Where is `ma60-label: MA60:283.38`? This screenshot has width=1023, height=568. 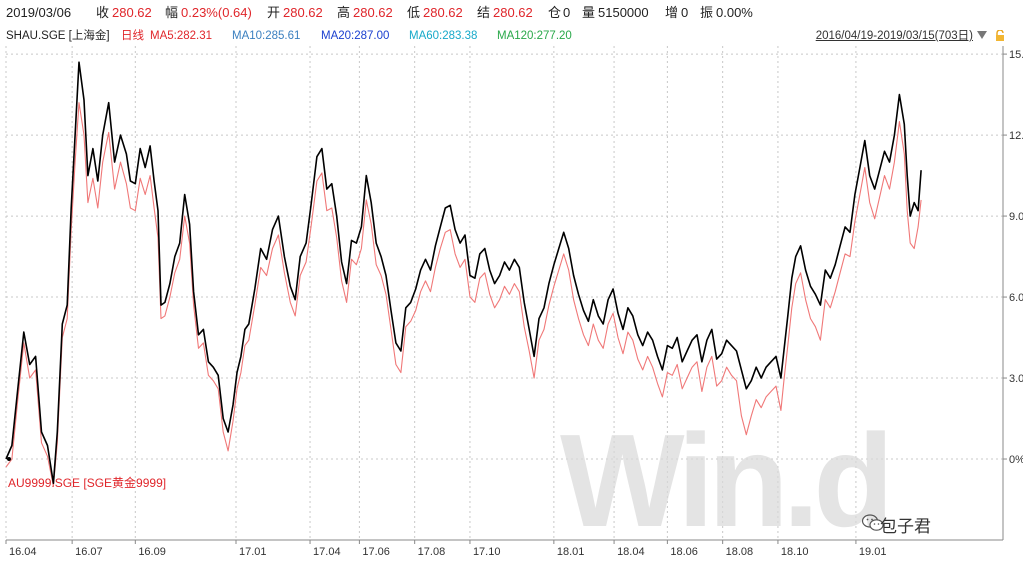 ma60-label: MA60:283.38 is located at coordinates (443, 36).